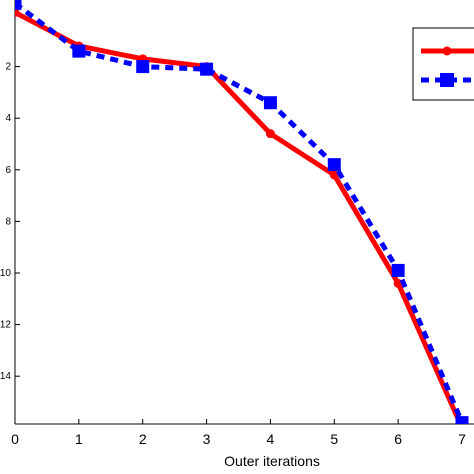 This screenshot has width=474, height=474. What do you see at coordinates (334, 439) in the screenshot?
I see `x-tick-label: 5` at bounding box center [334, 439].